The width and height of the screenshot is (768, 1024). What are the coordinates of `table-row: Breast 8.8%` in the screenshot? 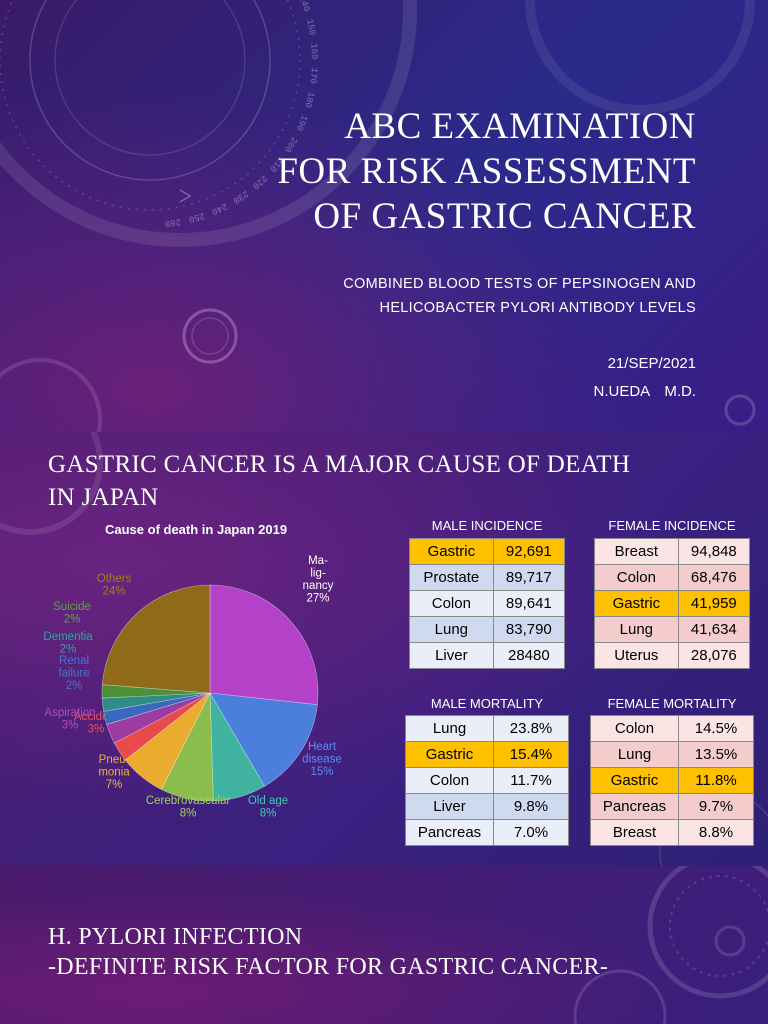 It's located at (671, 832).